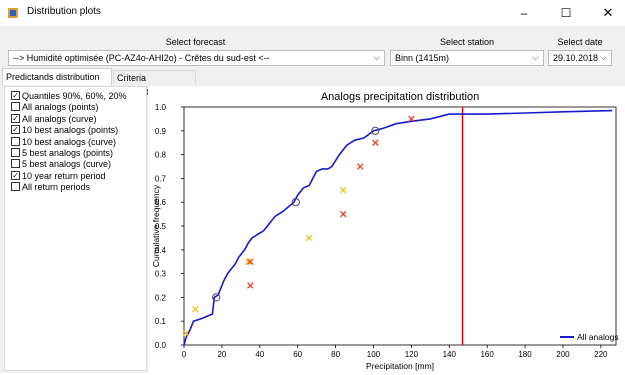 This screenshot has width=625, height=375. Describe the element at coordinates (161, 226) in the screenshot. I see `y-tick-label: 0.5` at that location.